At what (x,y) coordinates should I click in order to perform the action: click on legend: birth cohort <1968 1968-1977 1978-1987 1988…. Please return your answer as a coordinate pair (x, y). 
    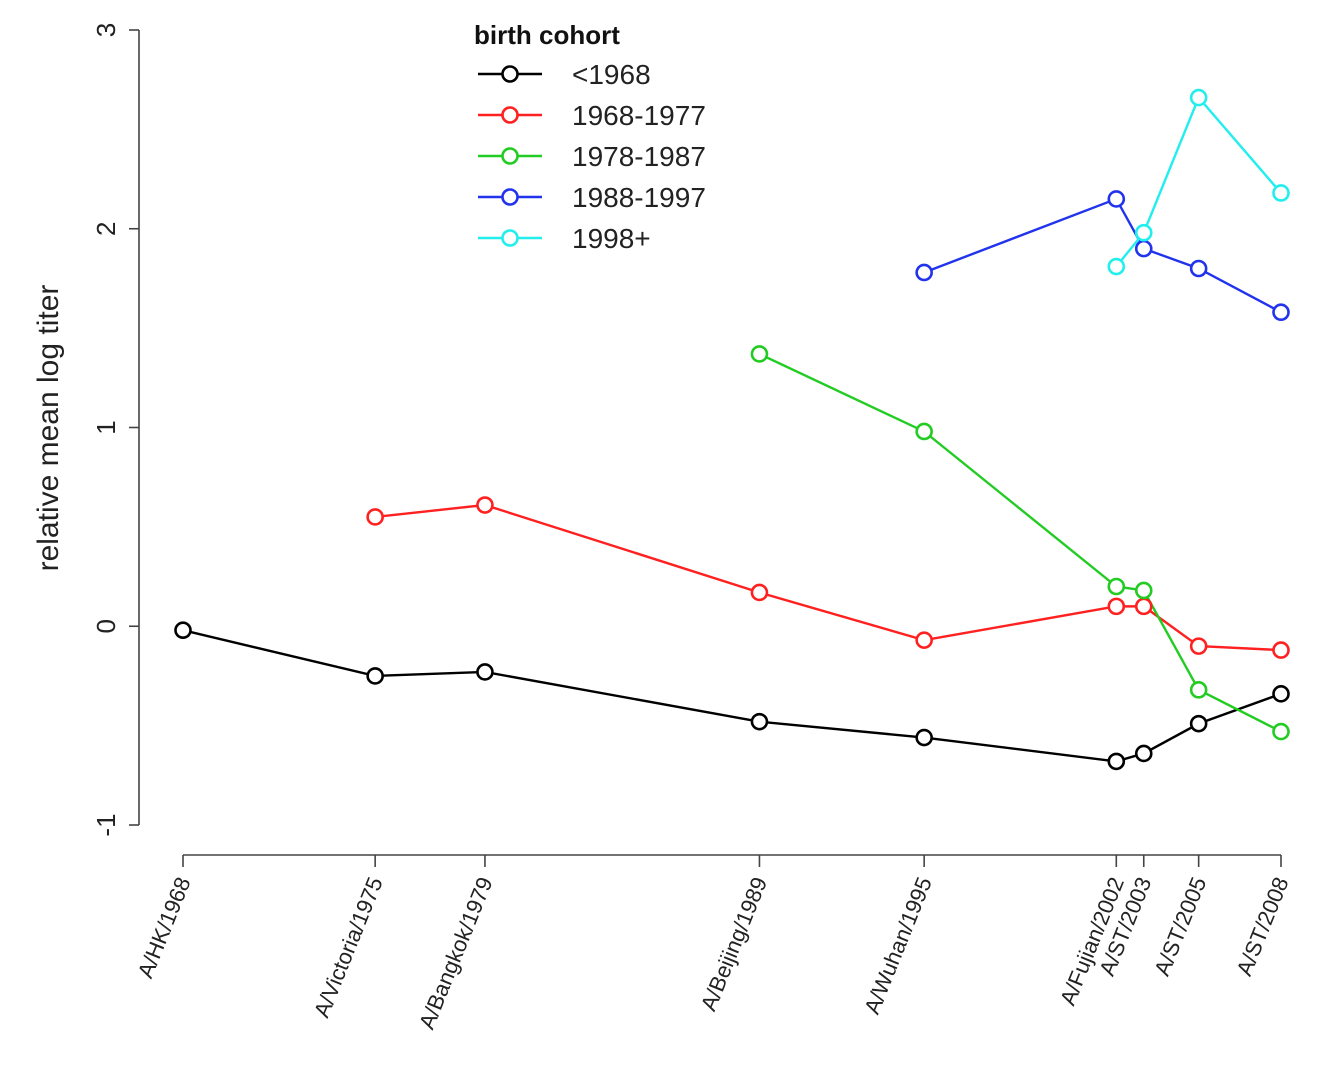
    Looking at the image, I should click on (590, 137).